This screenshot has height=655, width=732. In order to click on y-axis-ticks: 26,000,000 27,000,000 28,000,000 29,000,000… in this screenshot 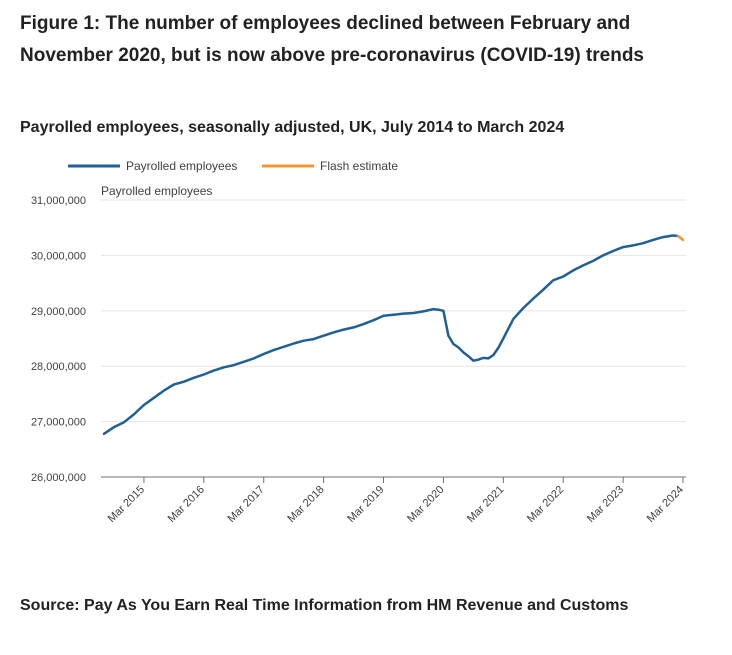, I will do `click(58, 339)`.